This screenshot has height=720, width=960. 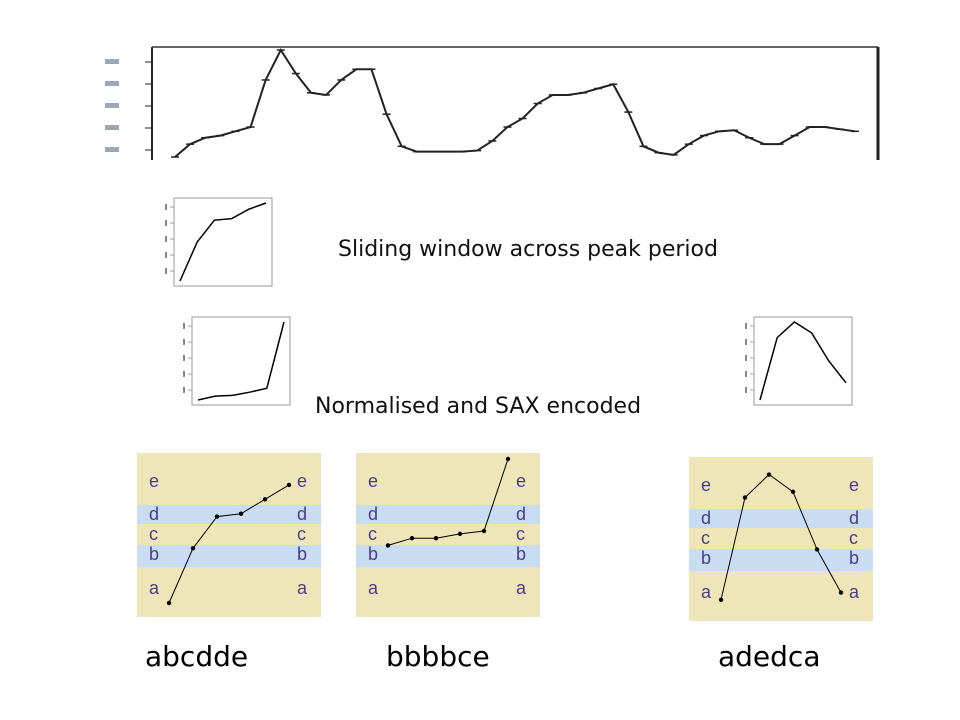 I want to click on window-3-line, so click(x=803, y=361).